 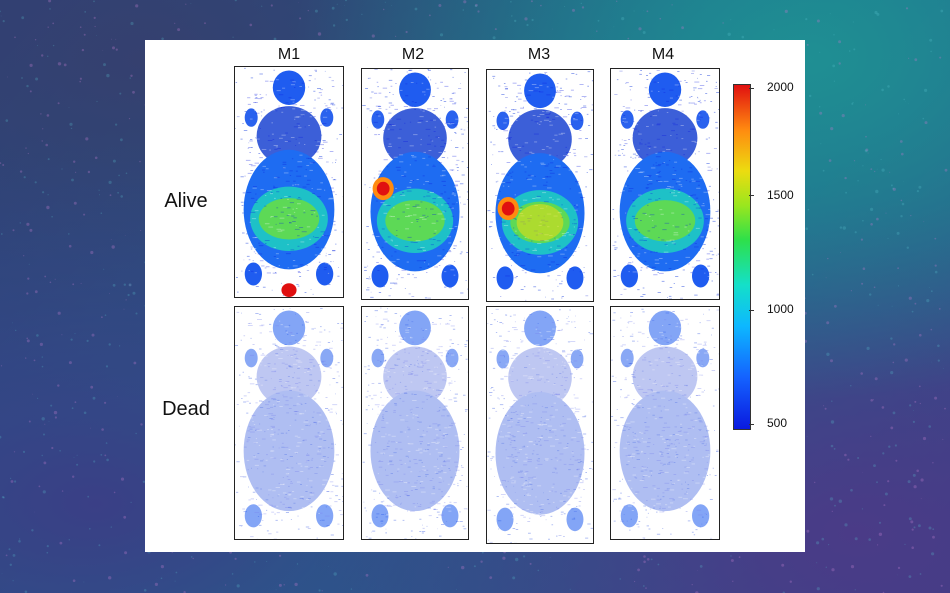 I want to click on panel-m3-alive, so click(x=540, y=185).